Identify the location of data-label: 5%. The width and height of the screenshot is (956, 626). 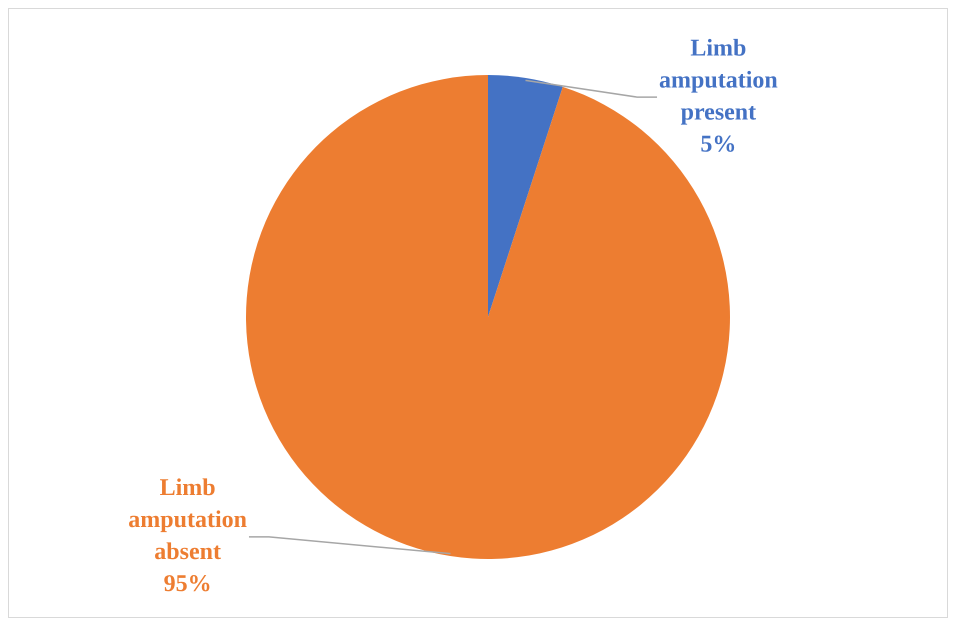
(718, 144).